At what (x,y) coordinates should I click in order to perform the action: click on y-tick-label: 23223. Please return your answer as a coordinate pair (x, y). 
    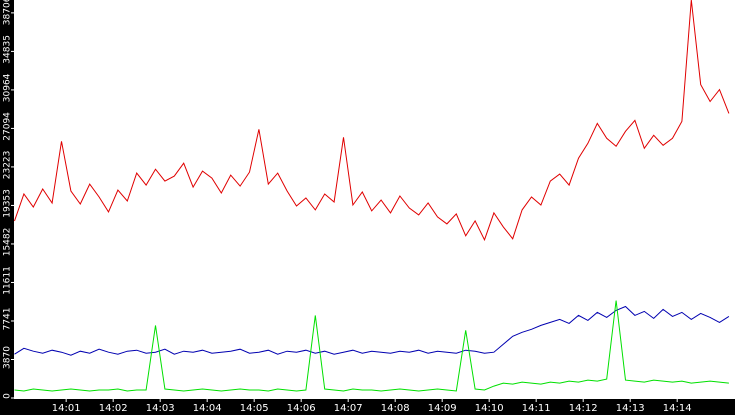
    Looking at the image, I should click on (8, 165).